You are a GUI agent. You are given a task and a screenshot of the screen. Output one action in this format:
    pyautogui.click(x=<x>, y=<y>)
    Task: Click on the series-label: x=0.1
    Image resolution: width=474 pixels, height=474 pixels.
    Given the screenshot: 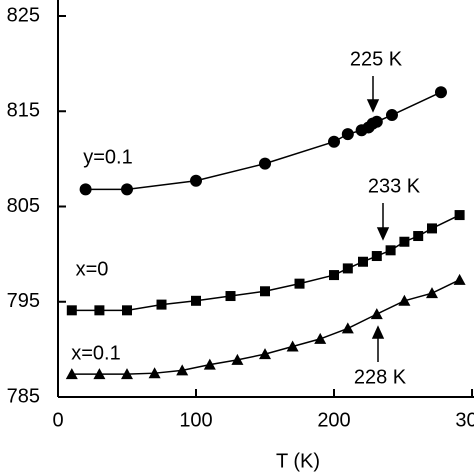 What is the action you would take?
    pyautogui.click(x=95, y=353)
    